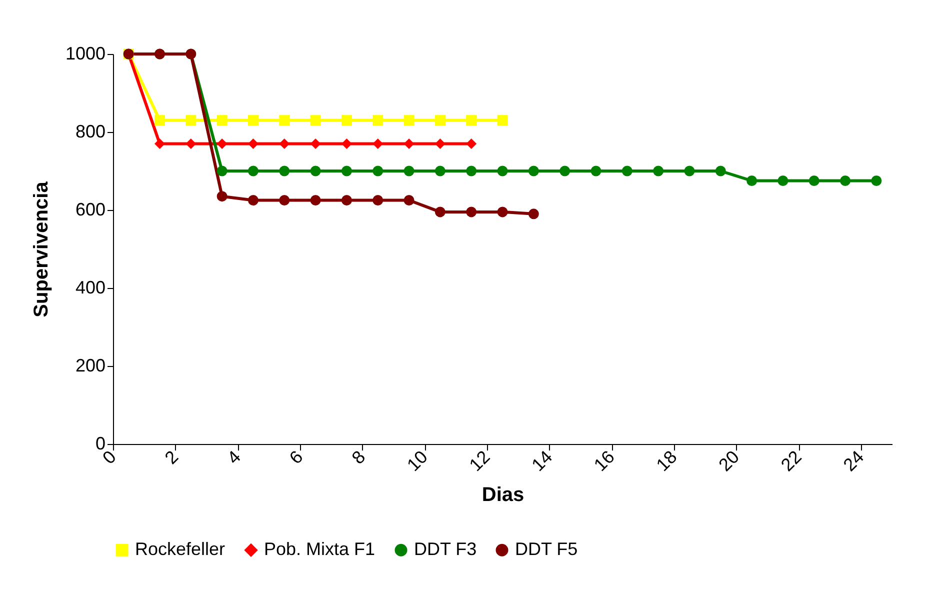 The height and width of the screenshot is (616, 941). What do you see at coordinates (90, 366) in the screenshot?
I see `y-tick-label: 200` at bounding box center [90, 366].